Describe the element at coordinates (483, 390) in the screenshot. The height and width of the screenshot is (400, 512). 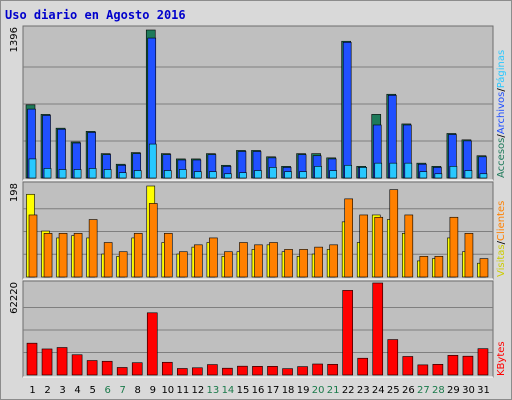
I see `x-tick-label: 31` at that location.